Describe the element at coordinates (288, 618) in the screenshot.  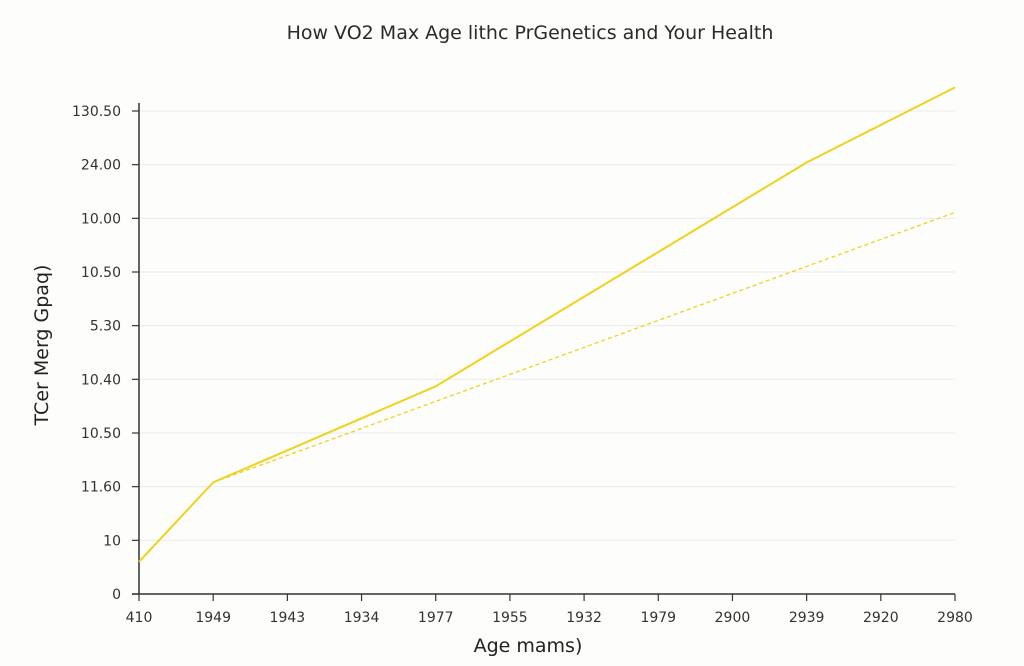
I see `x-tick-label: 1943` at that location.